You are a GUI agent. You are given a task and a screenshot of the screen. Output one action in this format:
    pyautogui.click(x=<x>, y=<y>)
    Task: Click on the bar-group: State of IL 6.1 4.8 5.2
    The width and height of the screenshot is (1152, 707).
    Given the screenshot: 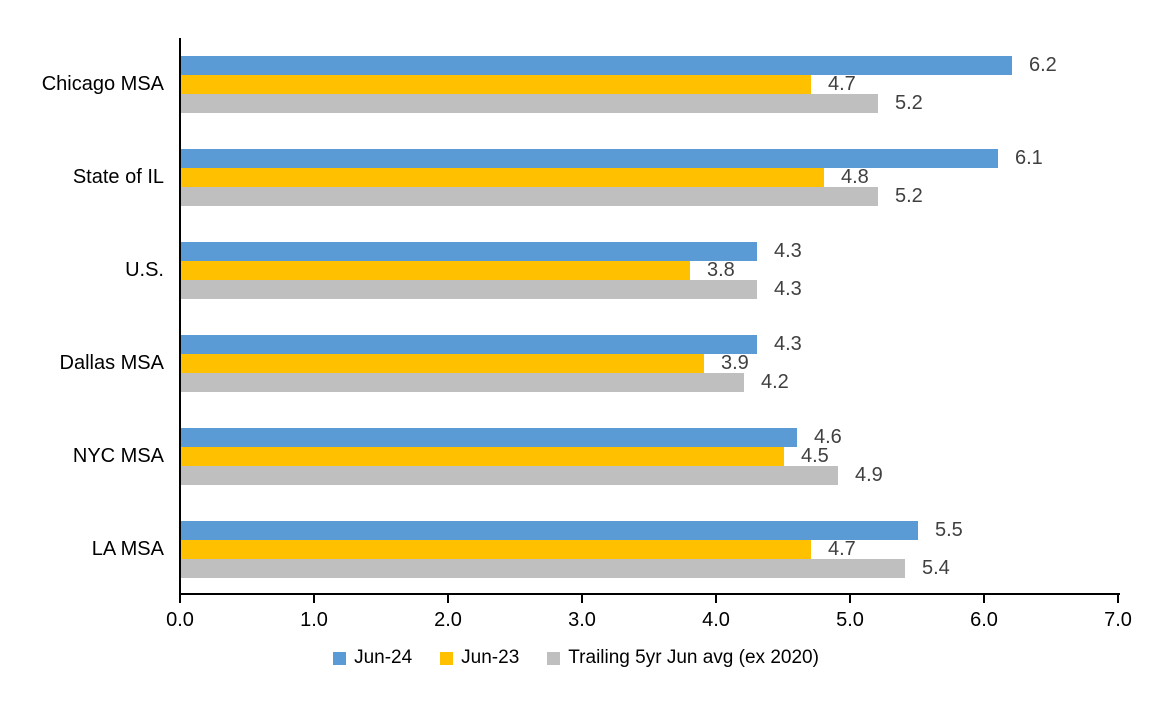 What is the action you would take?
    pyautogui.click(x=576, y=177)
    